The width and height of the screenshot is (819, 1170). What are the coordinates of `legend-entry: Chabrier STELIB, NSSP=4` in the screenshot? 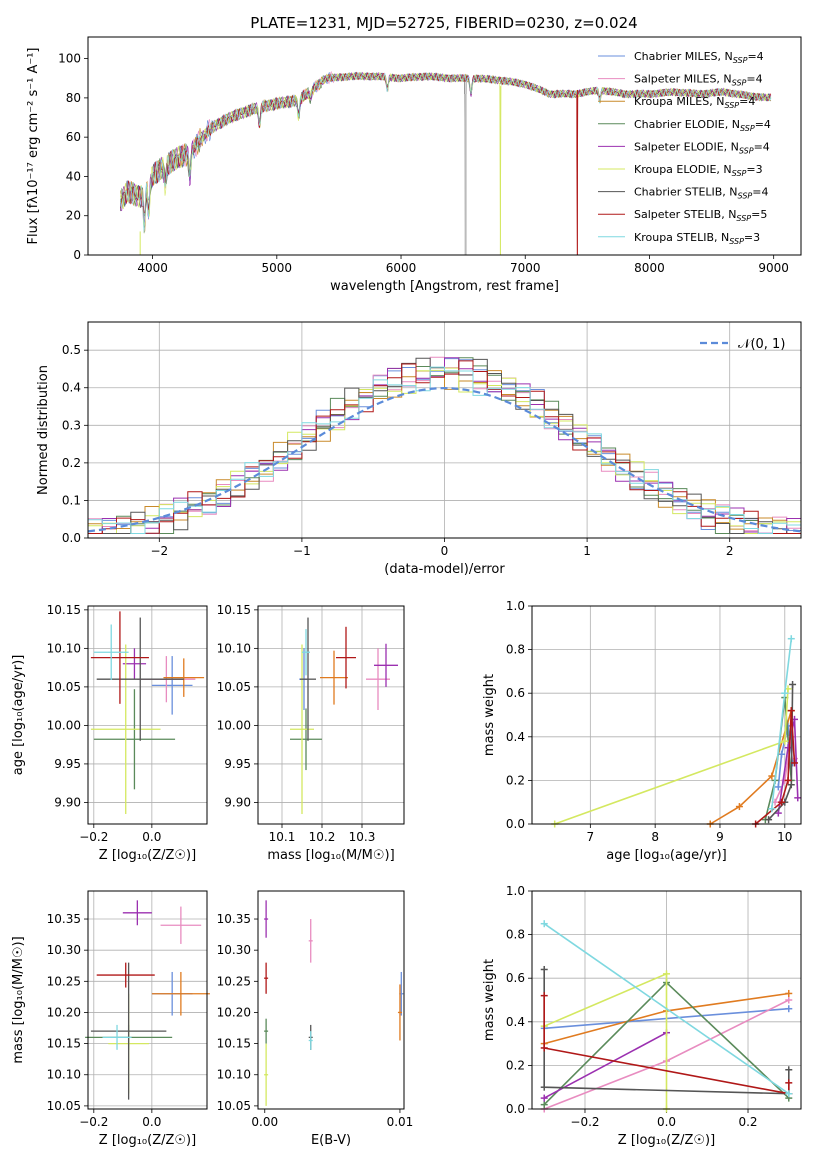 It's located at (701, 193).